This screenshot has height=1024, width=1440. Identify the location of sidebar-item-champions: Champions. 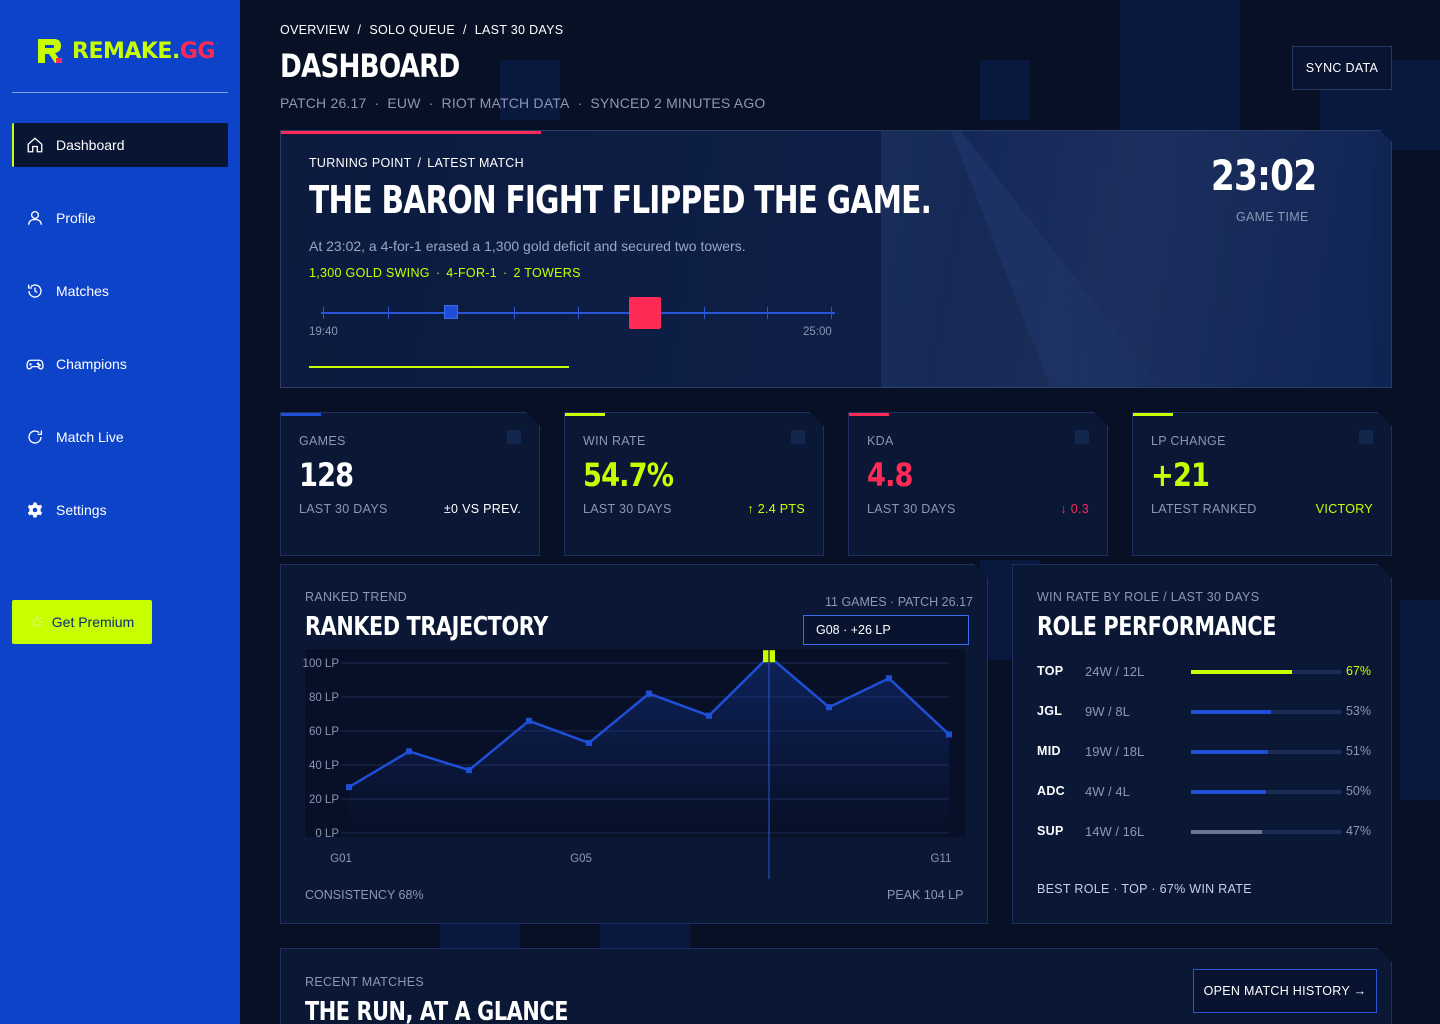
(120, 364).